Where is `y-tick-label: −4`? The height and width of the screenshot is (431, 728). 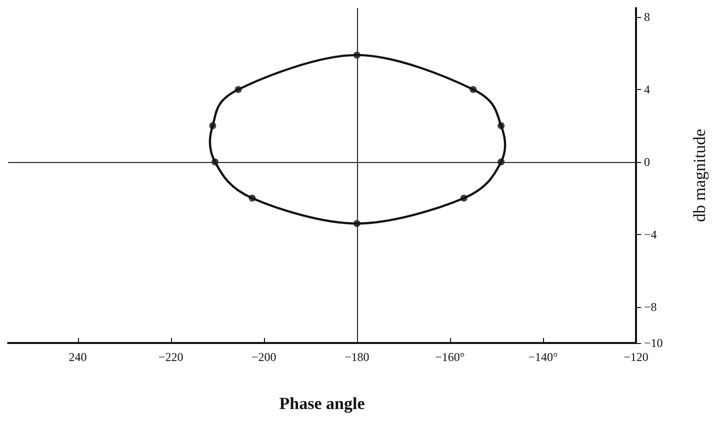
y-tick-label: −4 is located at coordinates (650, 234).